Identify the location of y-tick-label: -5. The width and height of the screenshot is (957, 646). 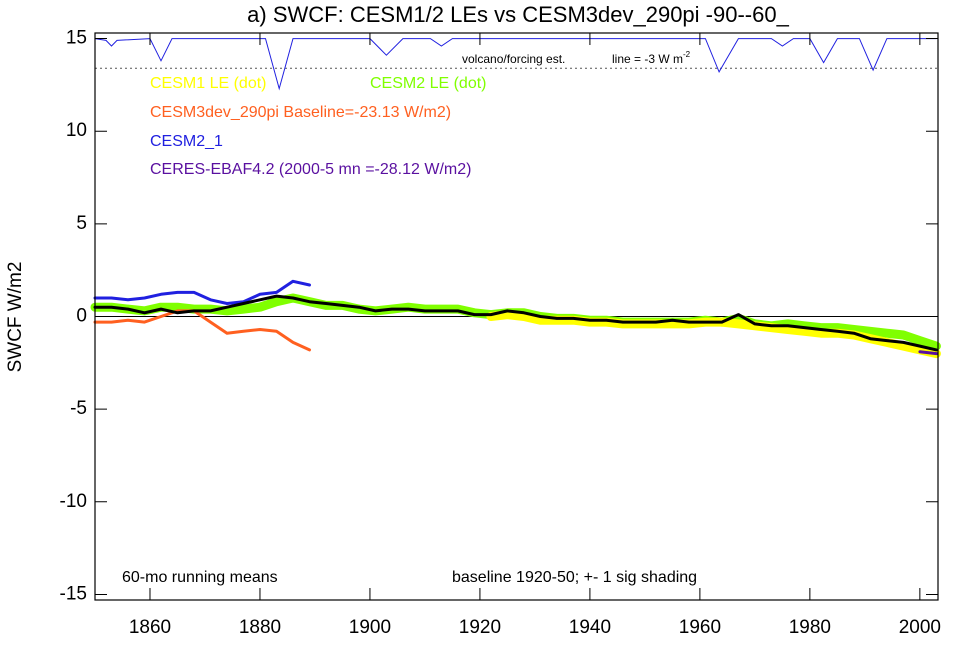
(78, 408).